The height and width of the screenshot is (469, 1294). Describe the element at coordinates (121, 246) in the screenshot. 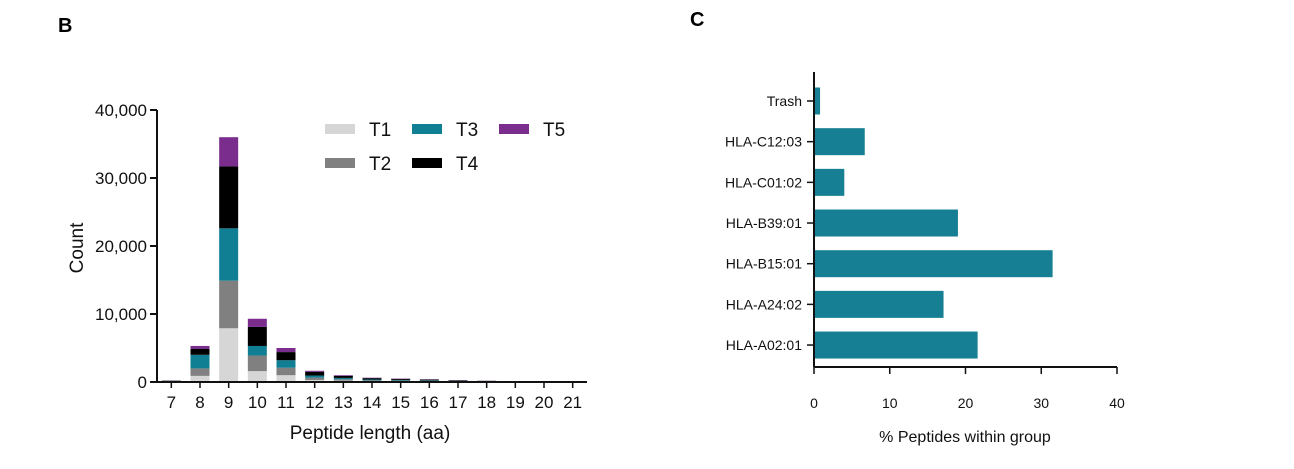

I see `y-tick-label: 20,000` at that location.